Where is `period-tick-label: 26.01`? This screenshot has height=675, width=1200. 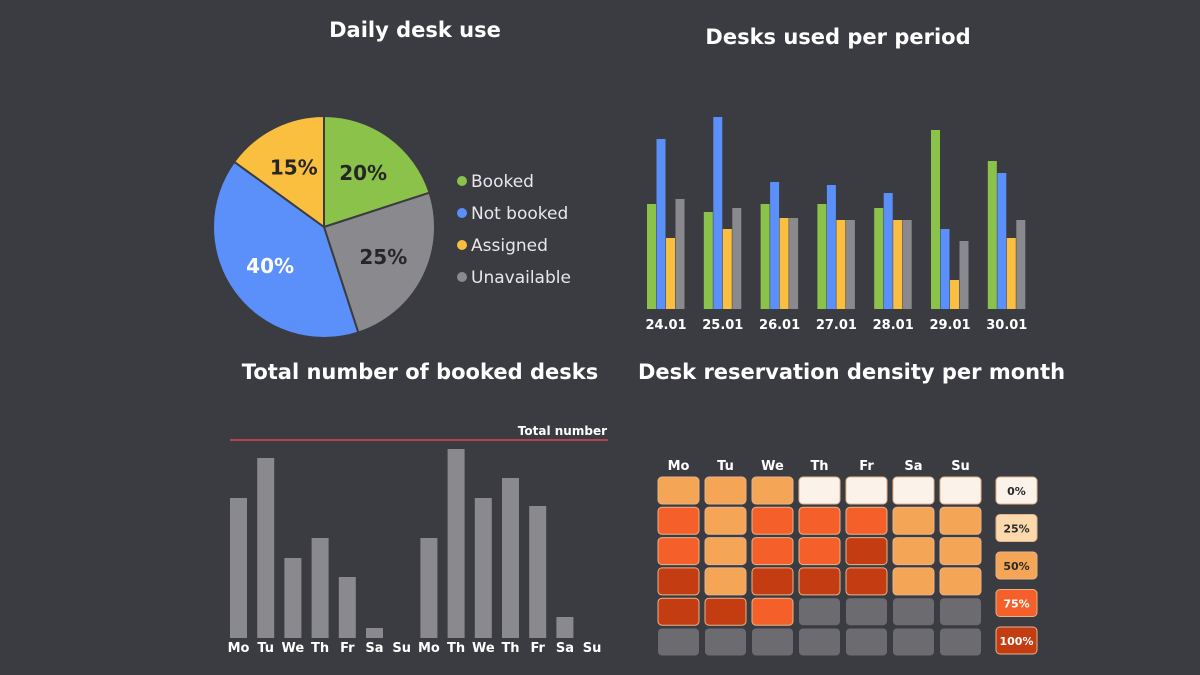 period-tick-label: 26.01 is located at coordinates (779, 325).